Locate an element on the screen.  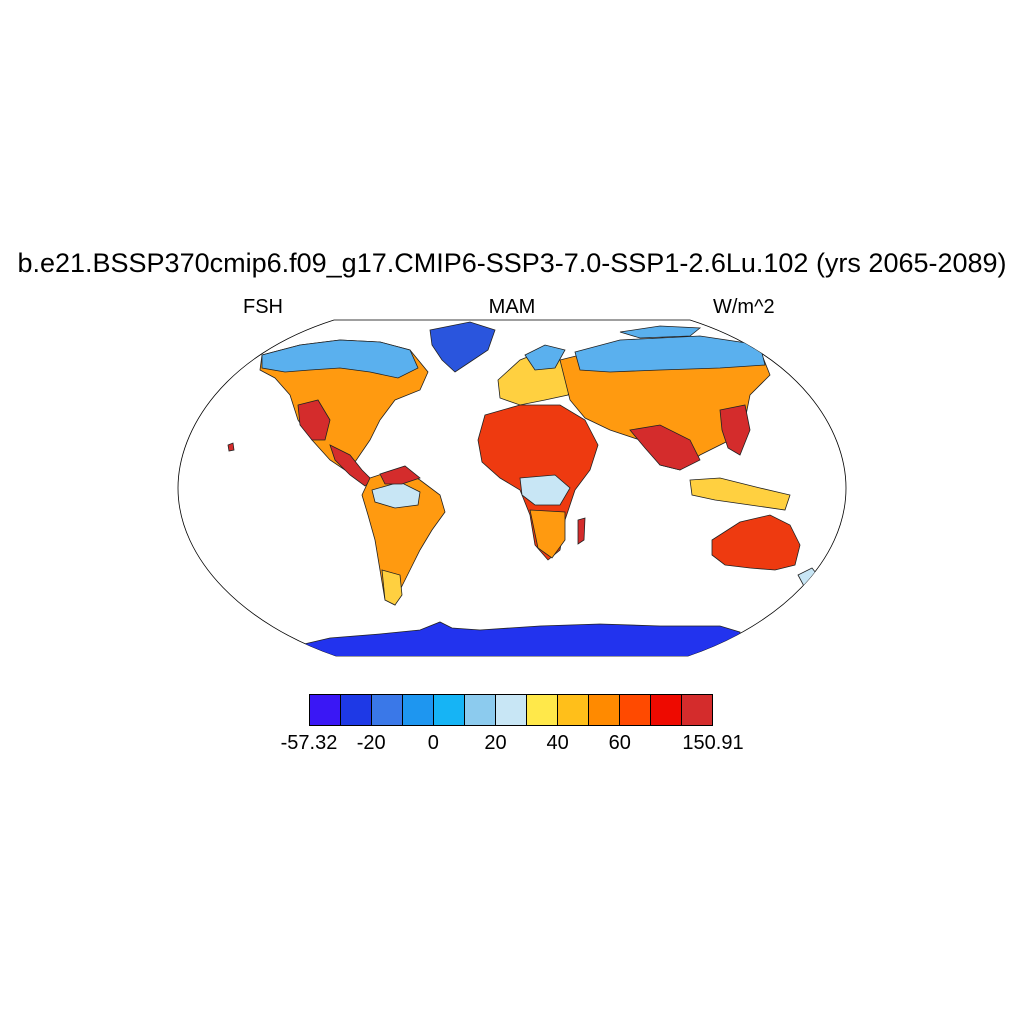
land-south-asia-hot is located at coordinates (665, 447).